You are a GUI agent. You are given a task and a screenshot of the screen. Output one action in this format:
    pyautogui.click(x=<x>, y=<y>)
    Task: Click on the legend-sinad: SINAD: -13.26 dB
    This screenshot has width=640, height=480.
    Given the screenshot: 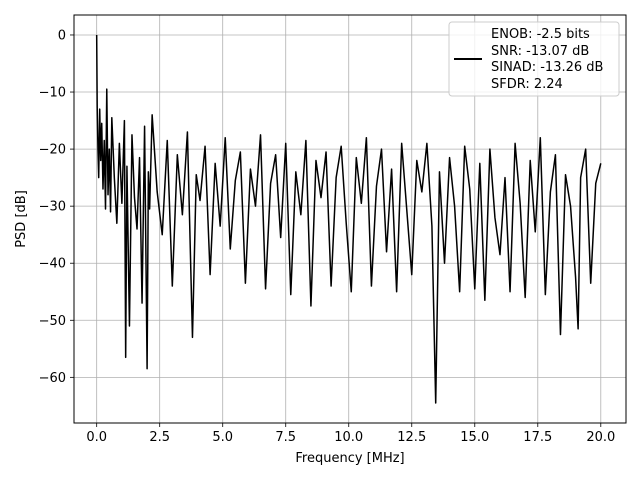 What is the action you would take?
    pyautogui.click(x=547, y=67)
    